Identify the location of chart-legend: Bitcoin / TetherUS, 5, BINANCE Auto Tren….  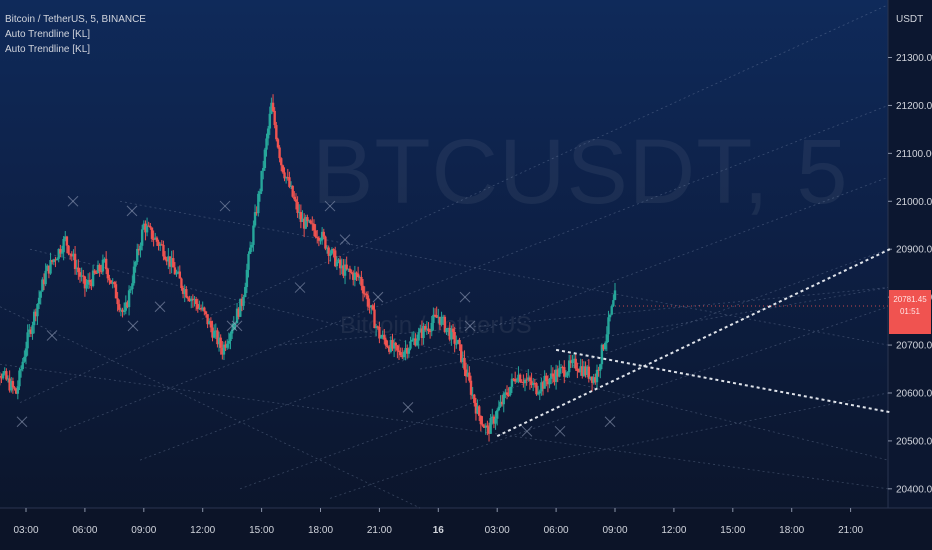
(75, 34).